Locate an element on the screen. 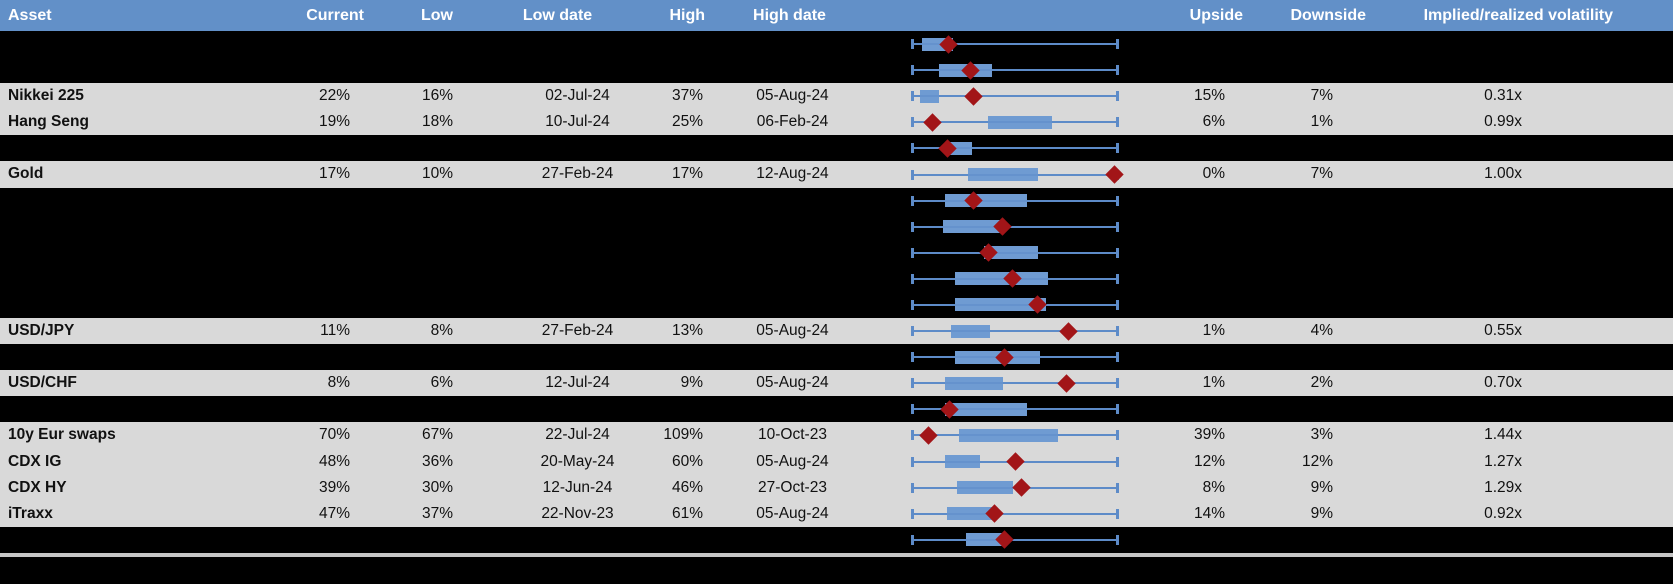 This screenshot has width=1673, height=584. high-cell: 37% is located at coordinates (687, 96).